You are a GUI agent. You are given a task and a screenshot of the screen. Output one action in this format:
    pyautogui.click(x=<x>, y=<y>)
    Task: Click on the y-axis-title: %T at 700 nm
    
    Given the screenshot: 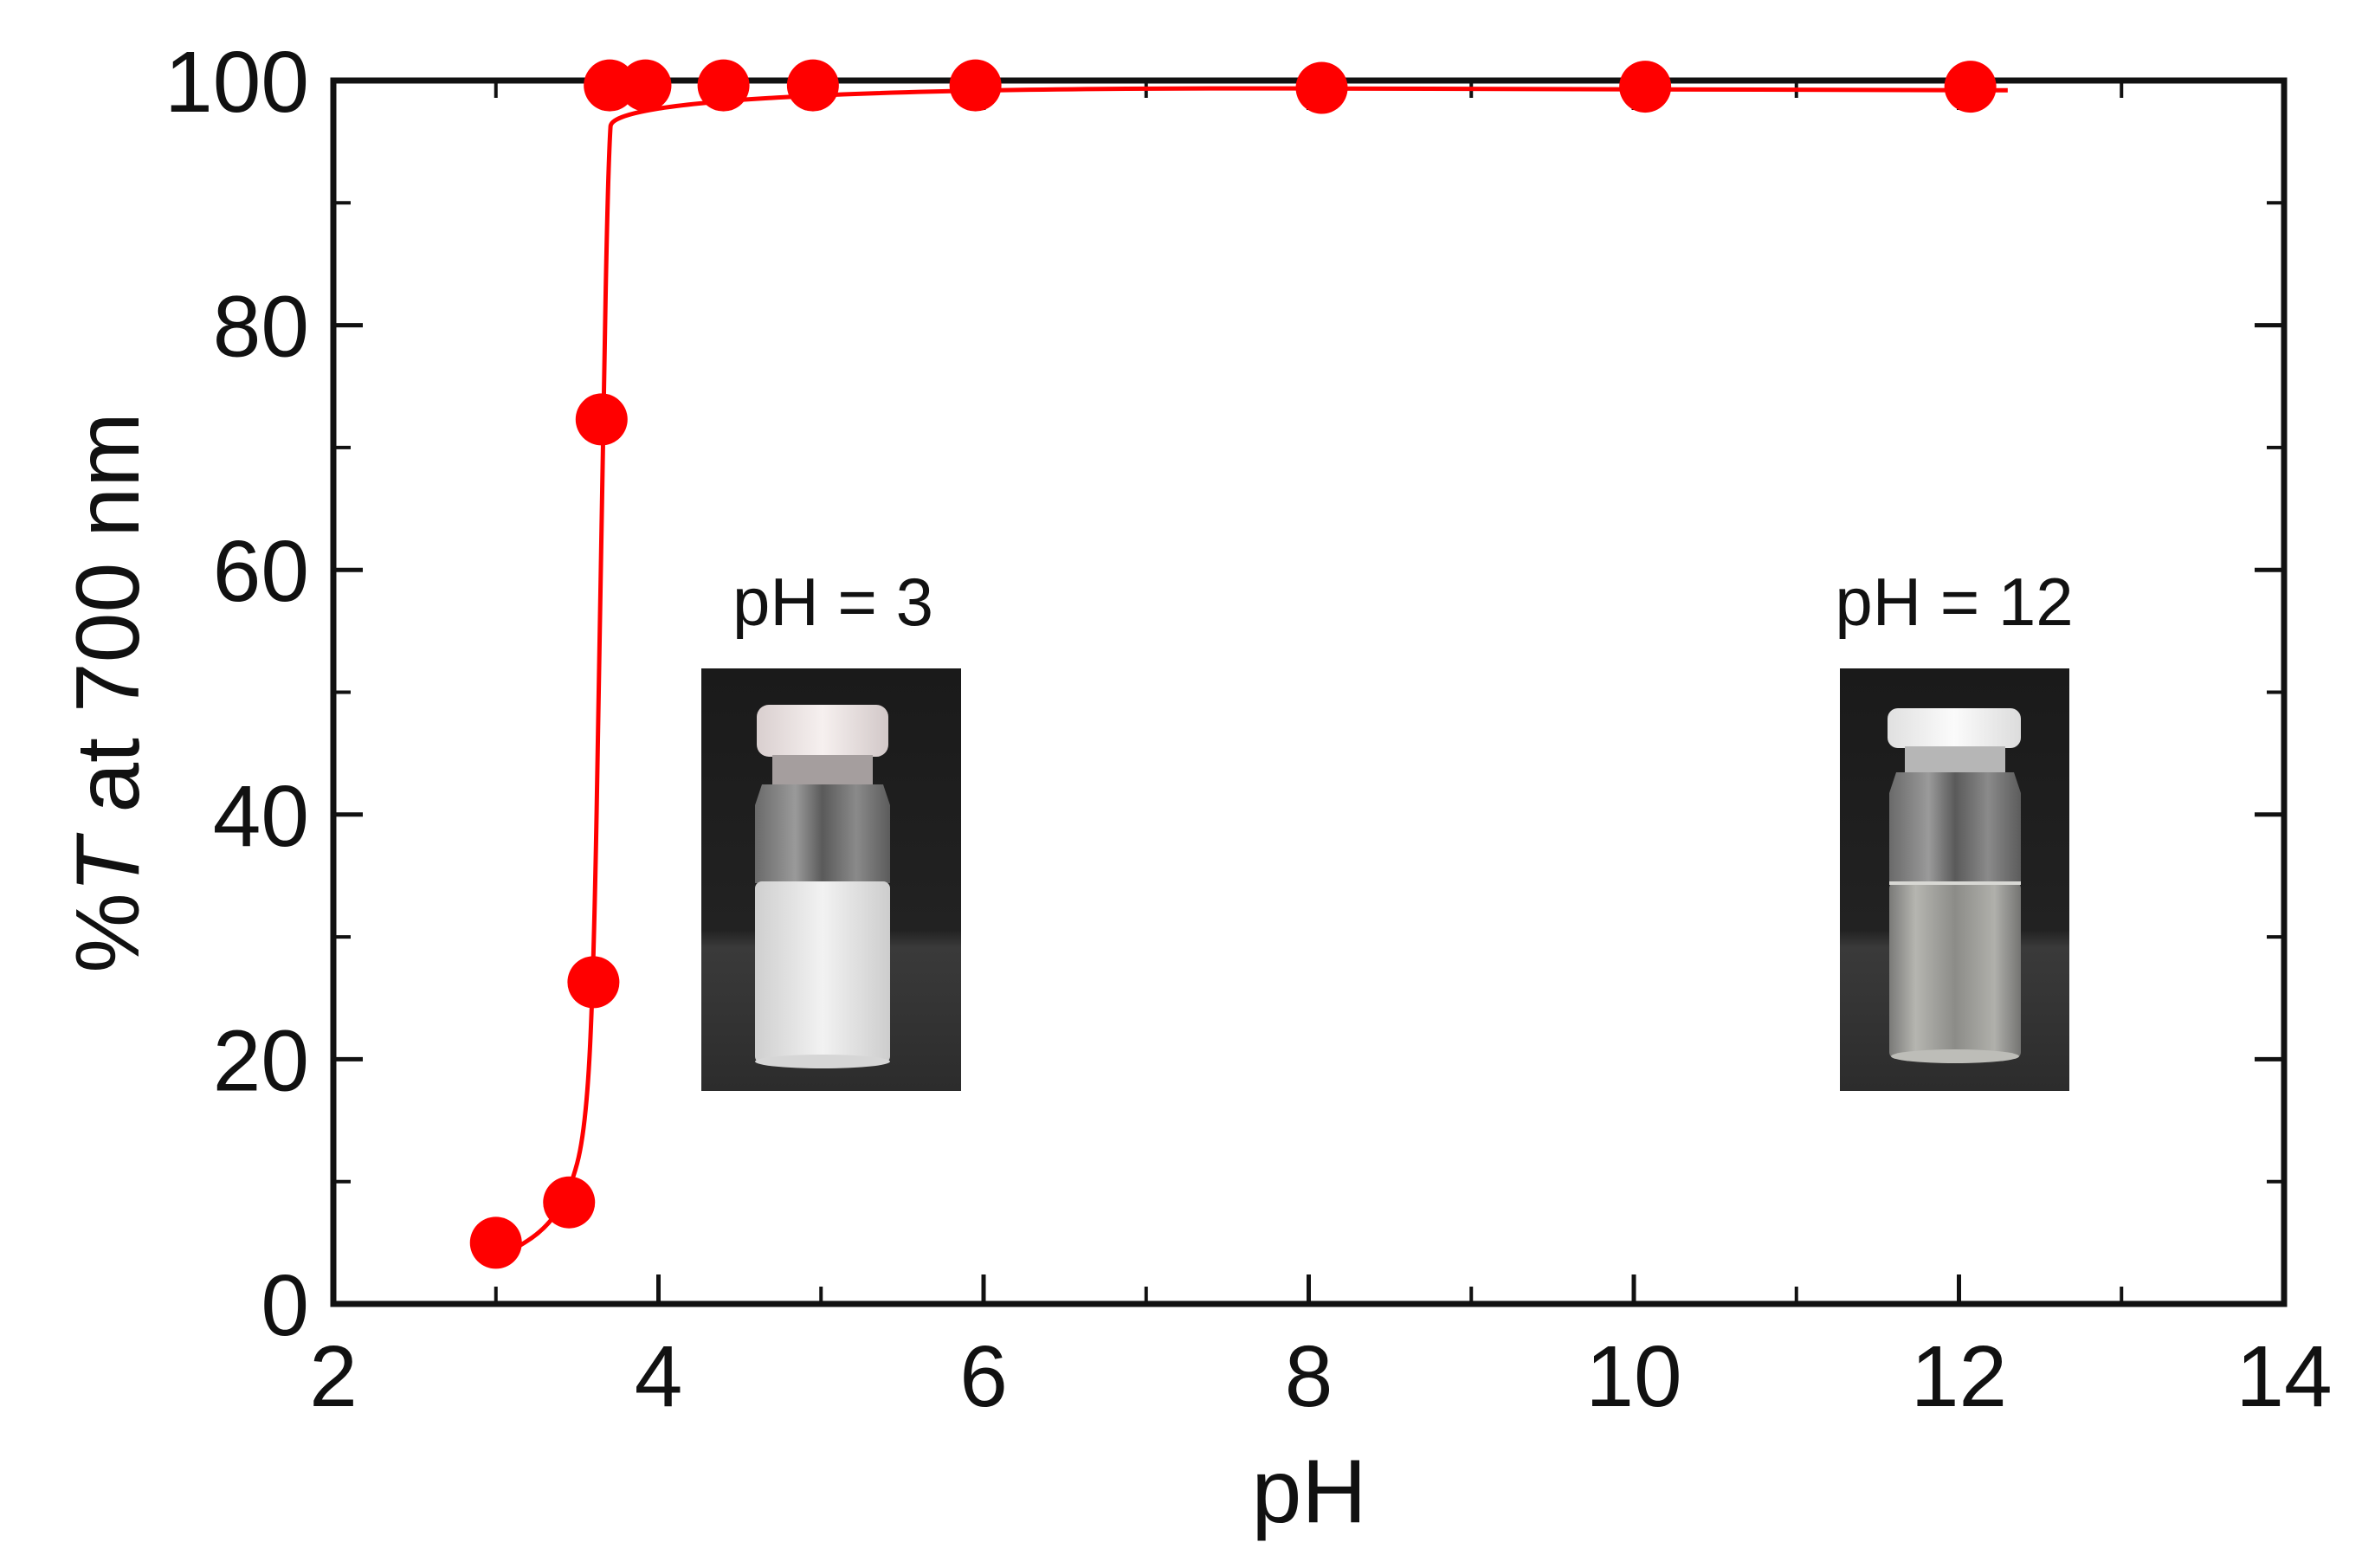 What is the action you would take?
    pyautogui.click(x=108, y=692)
    